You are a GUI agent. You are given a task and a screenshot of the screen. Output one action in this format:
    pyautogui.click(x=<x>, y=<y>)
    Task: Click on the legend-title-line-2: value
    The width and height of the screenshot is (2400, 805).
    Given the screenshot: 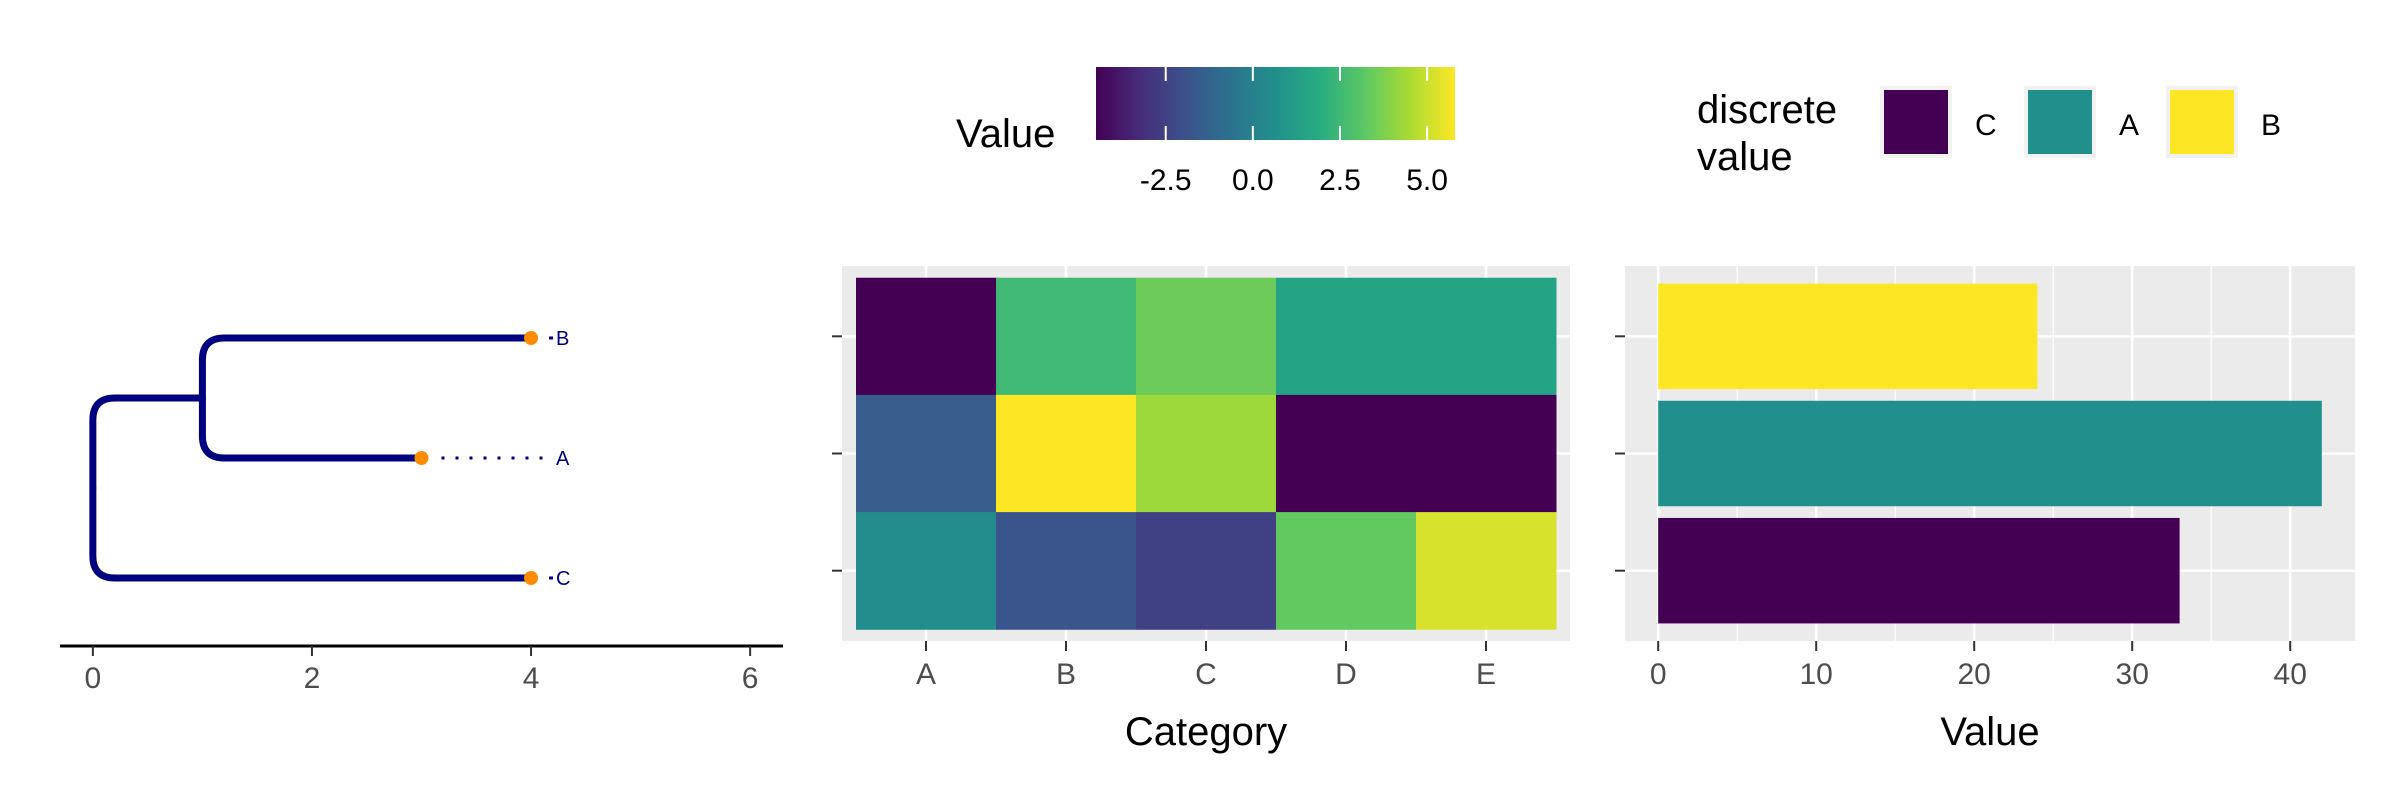 What is the action you would take?
    pyautogui.click(x=1745, y=157)
    